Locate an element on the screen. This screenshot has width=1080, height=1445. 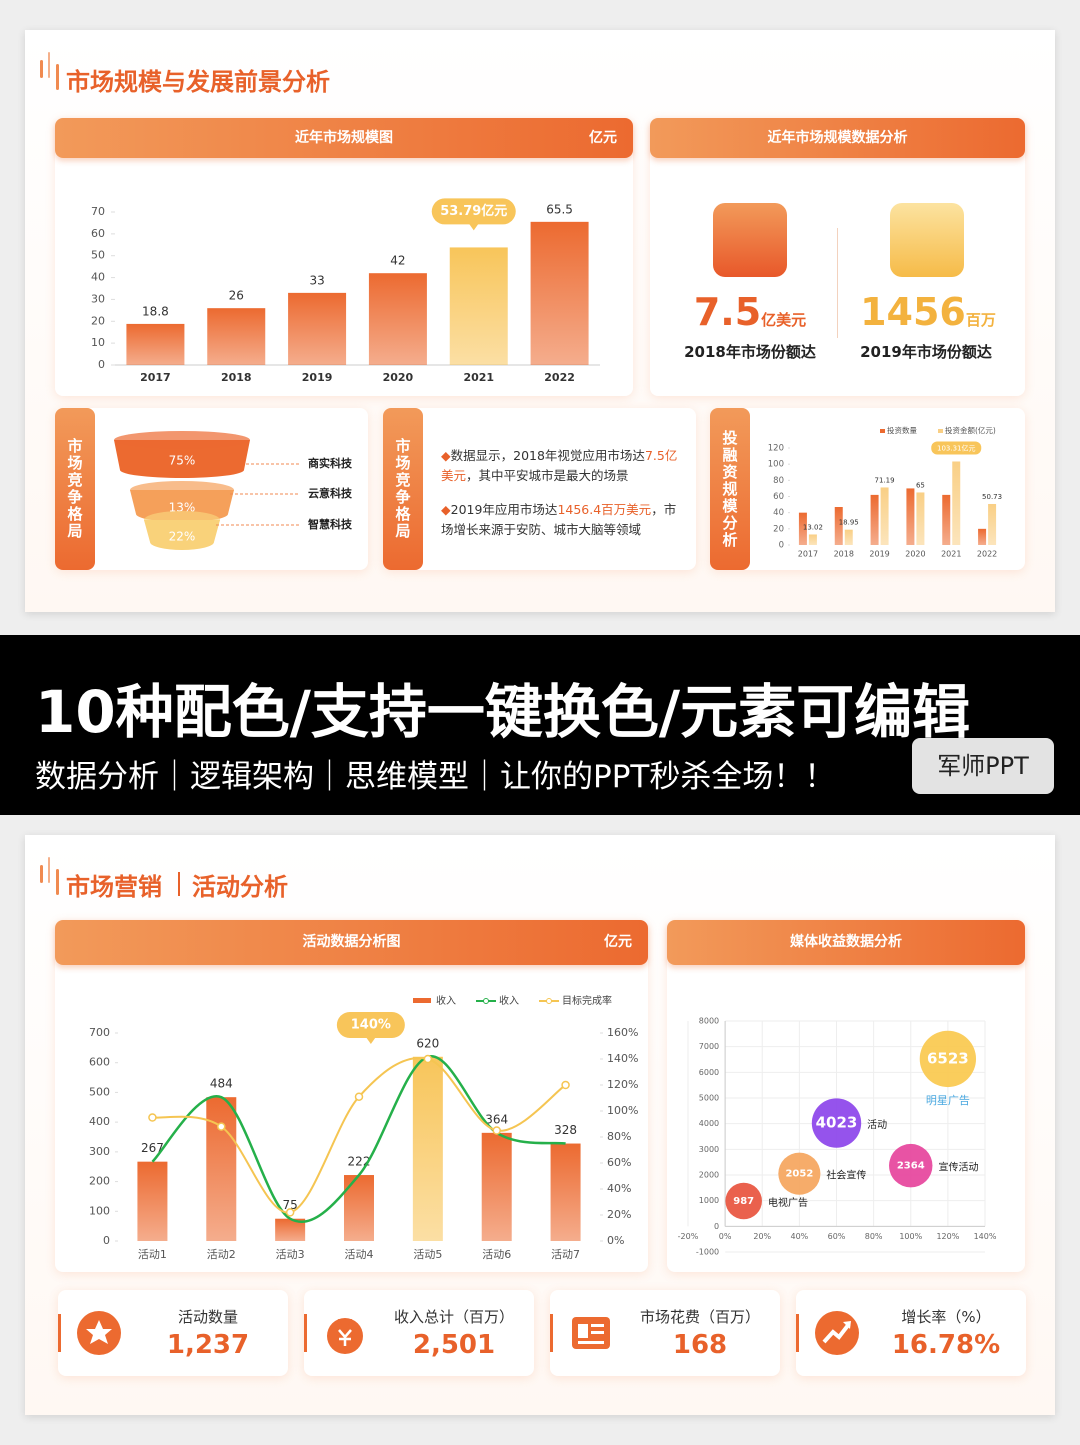
investment-panel: 投融资规模分析 is located at coordinates (867, 489).